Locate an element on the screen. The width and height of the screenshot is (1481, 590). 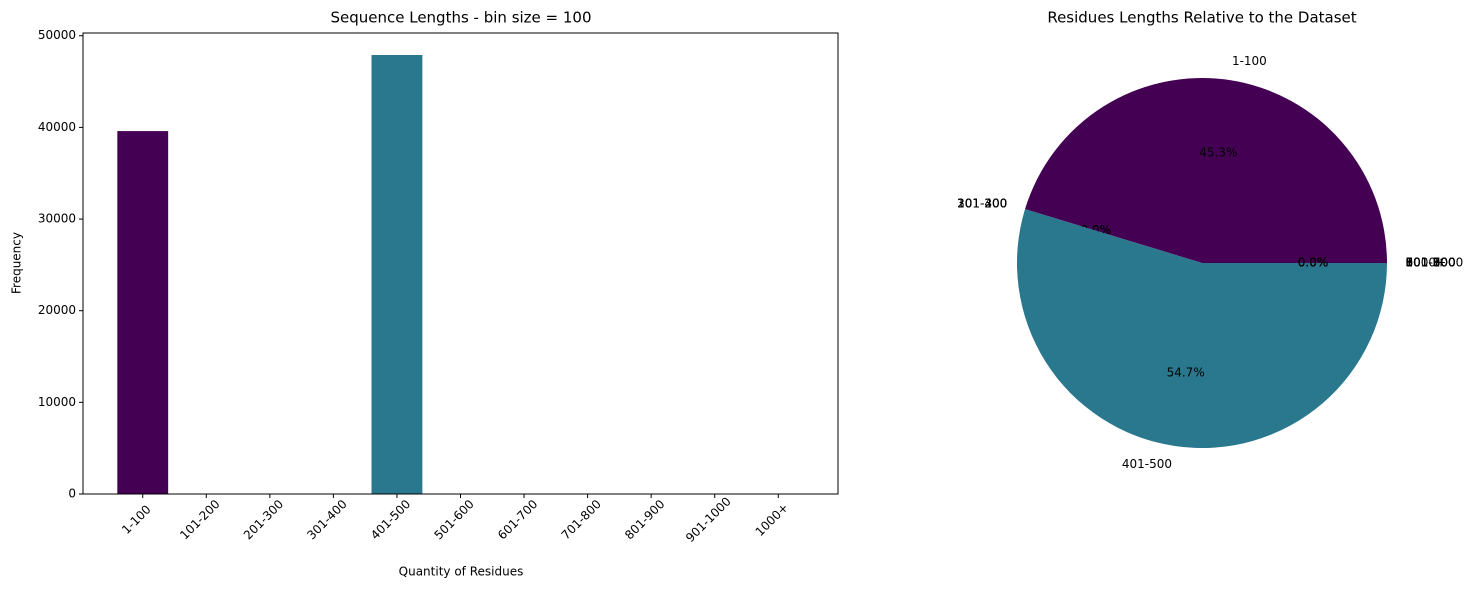
y-tick-label: 0 is located at coordinates (72, 494).